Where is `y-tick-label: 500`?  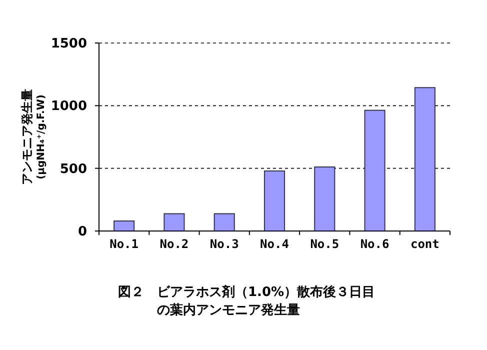
y-tick-label: 500 is located at coordinates (73, 169).